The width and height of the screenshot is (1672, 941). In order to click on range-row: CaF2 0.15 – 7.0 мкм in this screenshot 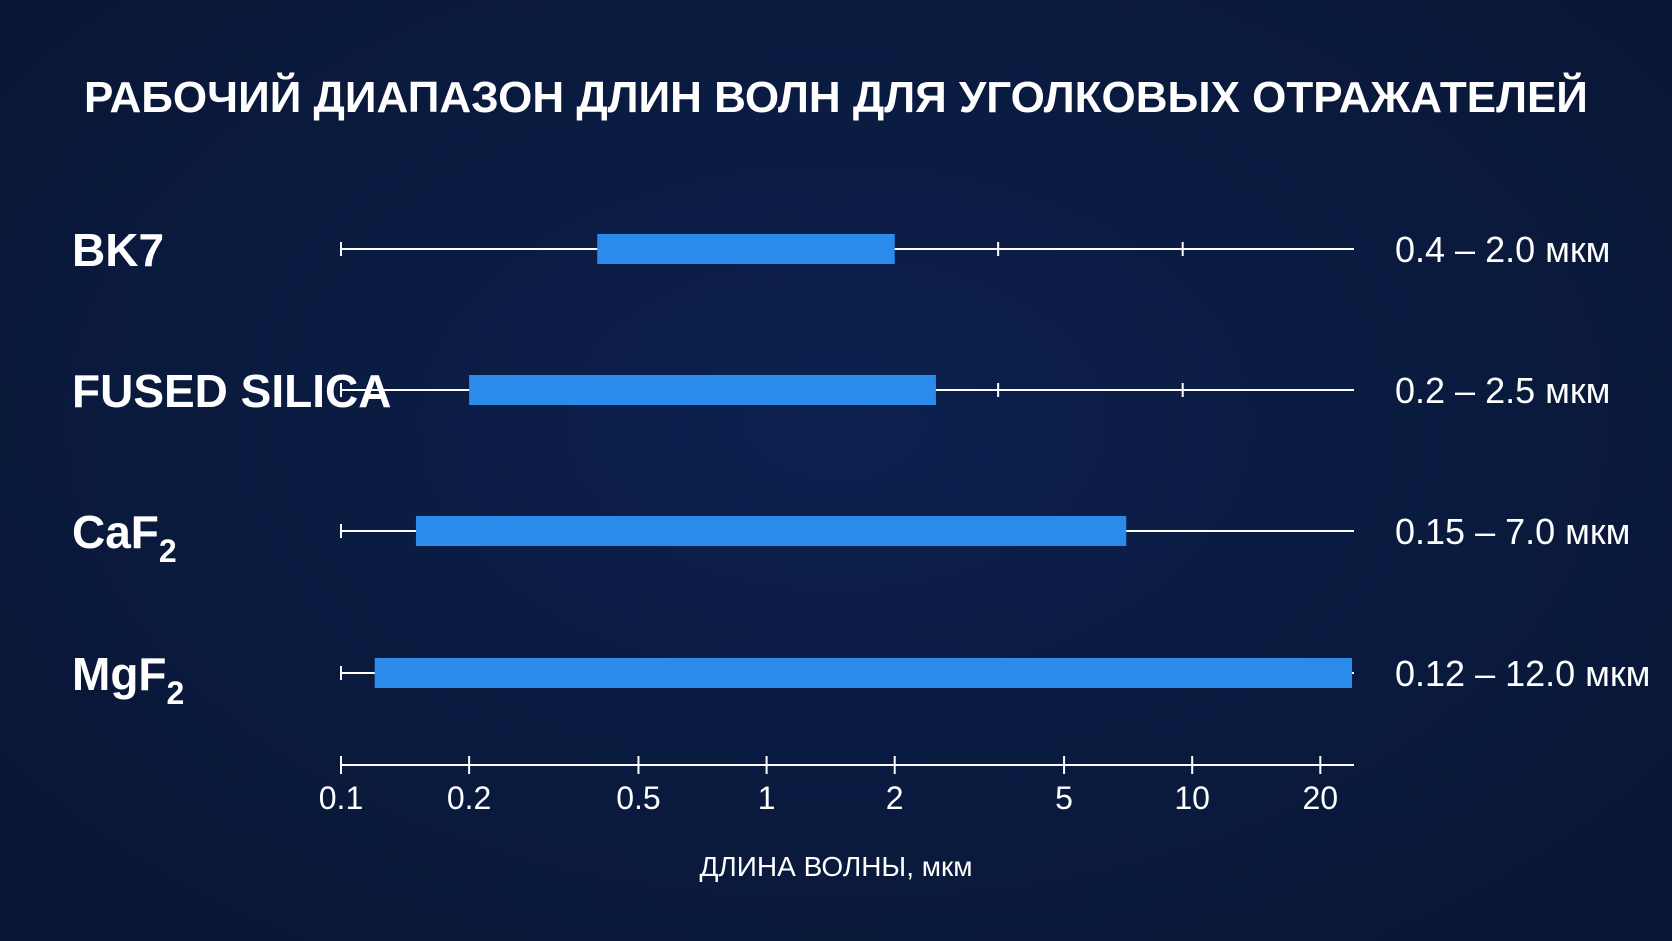, I will do `click(851, 537)`.